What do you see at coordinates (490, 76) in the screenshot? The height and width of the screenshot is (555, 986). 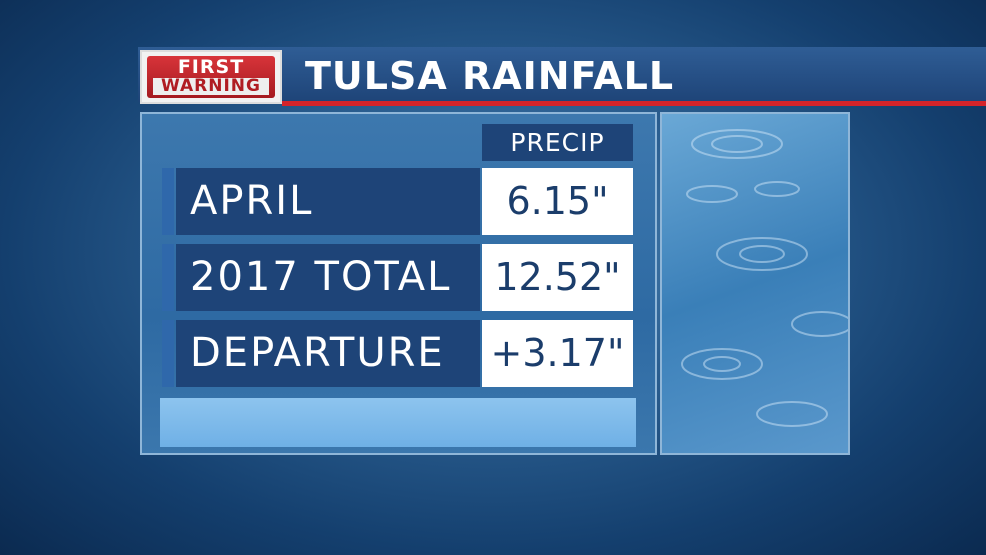 I see `title: TULSA RAINFALL` at bounding box center [490, 76].